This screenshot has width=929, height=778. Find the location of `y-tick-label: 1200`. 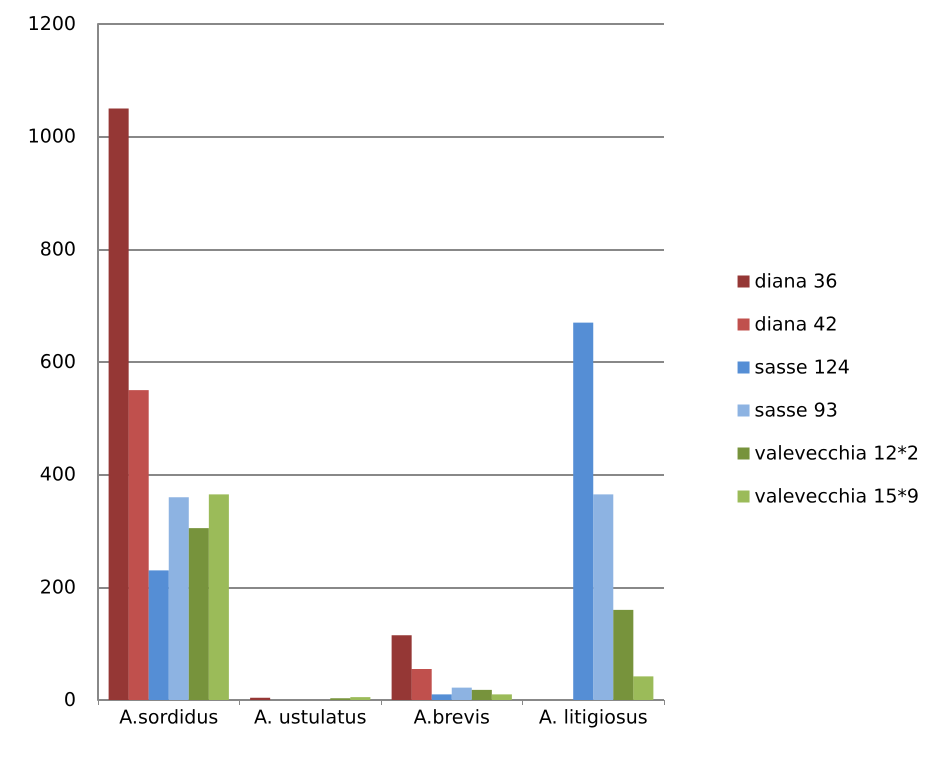

y-tick-label: 1200 is located at coordinates (52, 24).